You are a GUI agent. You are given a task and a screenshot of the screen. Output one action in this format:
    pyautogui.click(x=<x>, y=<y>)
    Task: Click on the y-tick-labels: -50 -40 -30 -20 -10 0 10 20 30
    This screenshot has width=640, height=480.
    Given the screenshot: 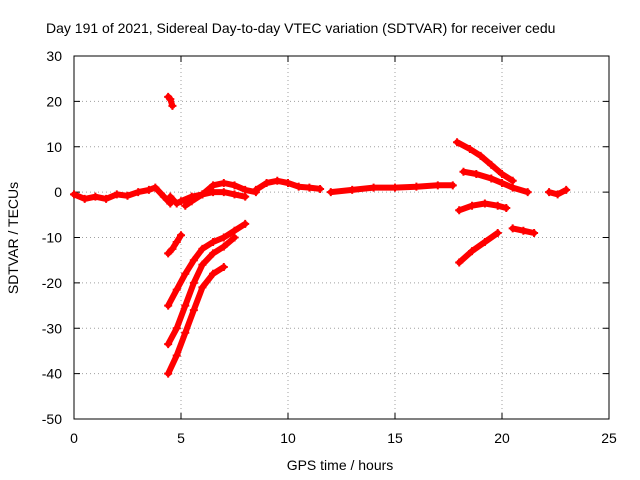 What is the action you would take?
    pyautogui.click(x=52, y=237)
    